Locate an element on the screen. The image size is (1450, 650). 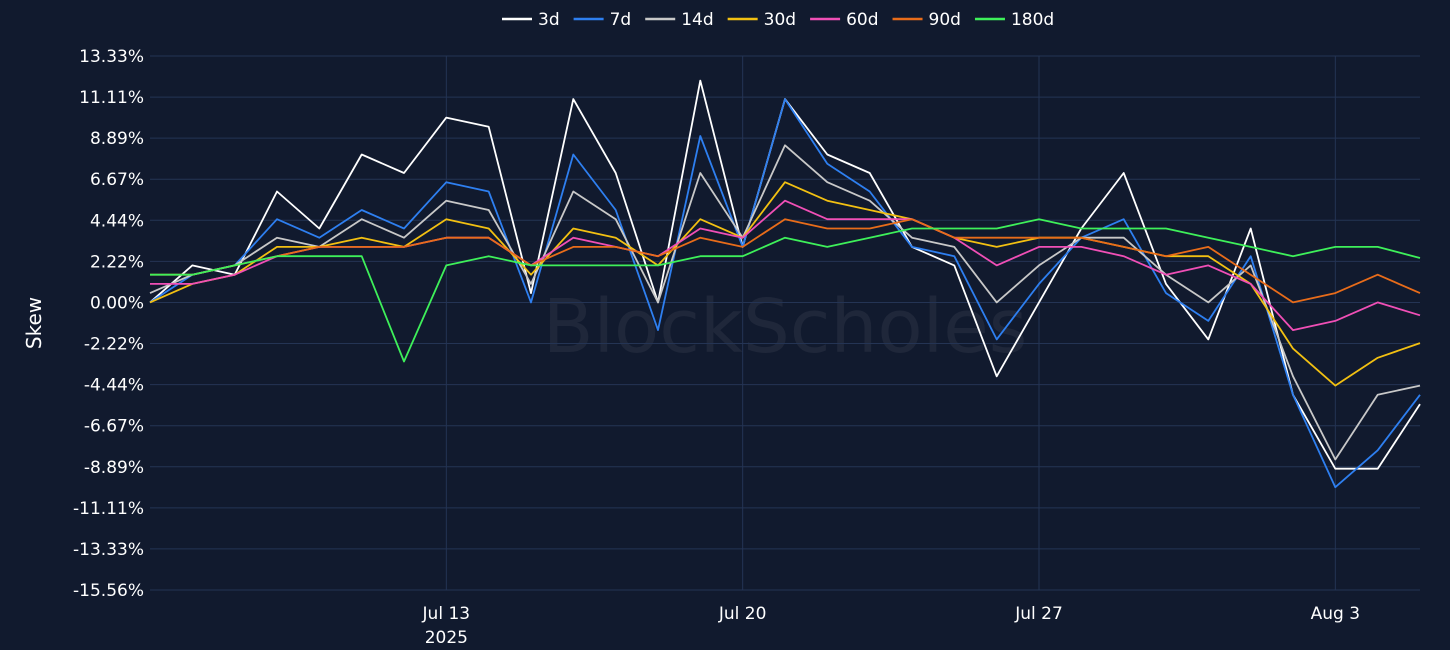
y-tick-label: -6.67% is located at coordinates (114, 427).